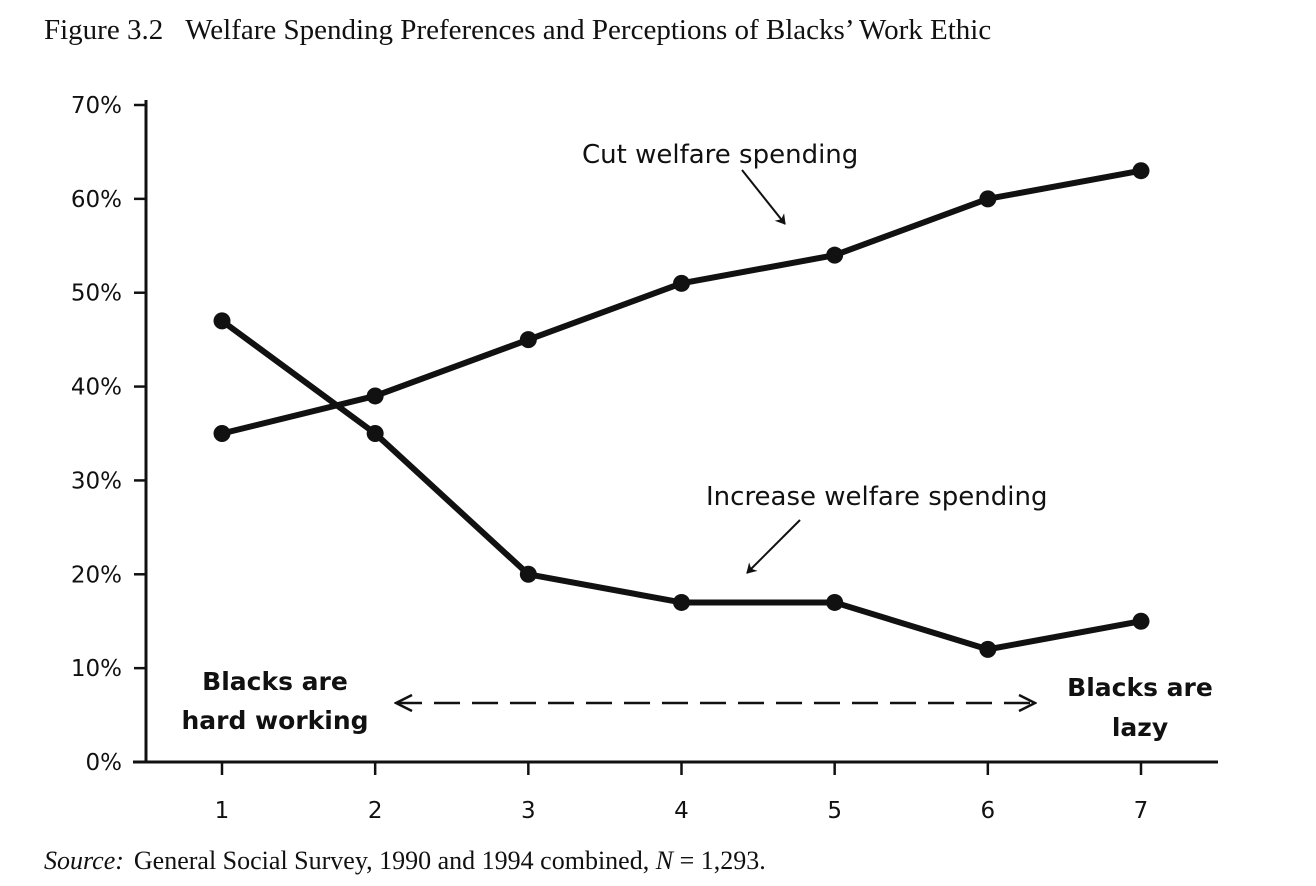  What do you see at coordinates (96, 575) in the screenshot?
I see `y-tick-label: 20%` at bounding box center [96, 575].